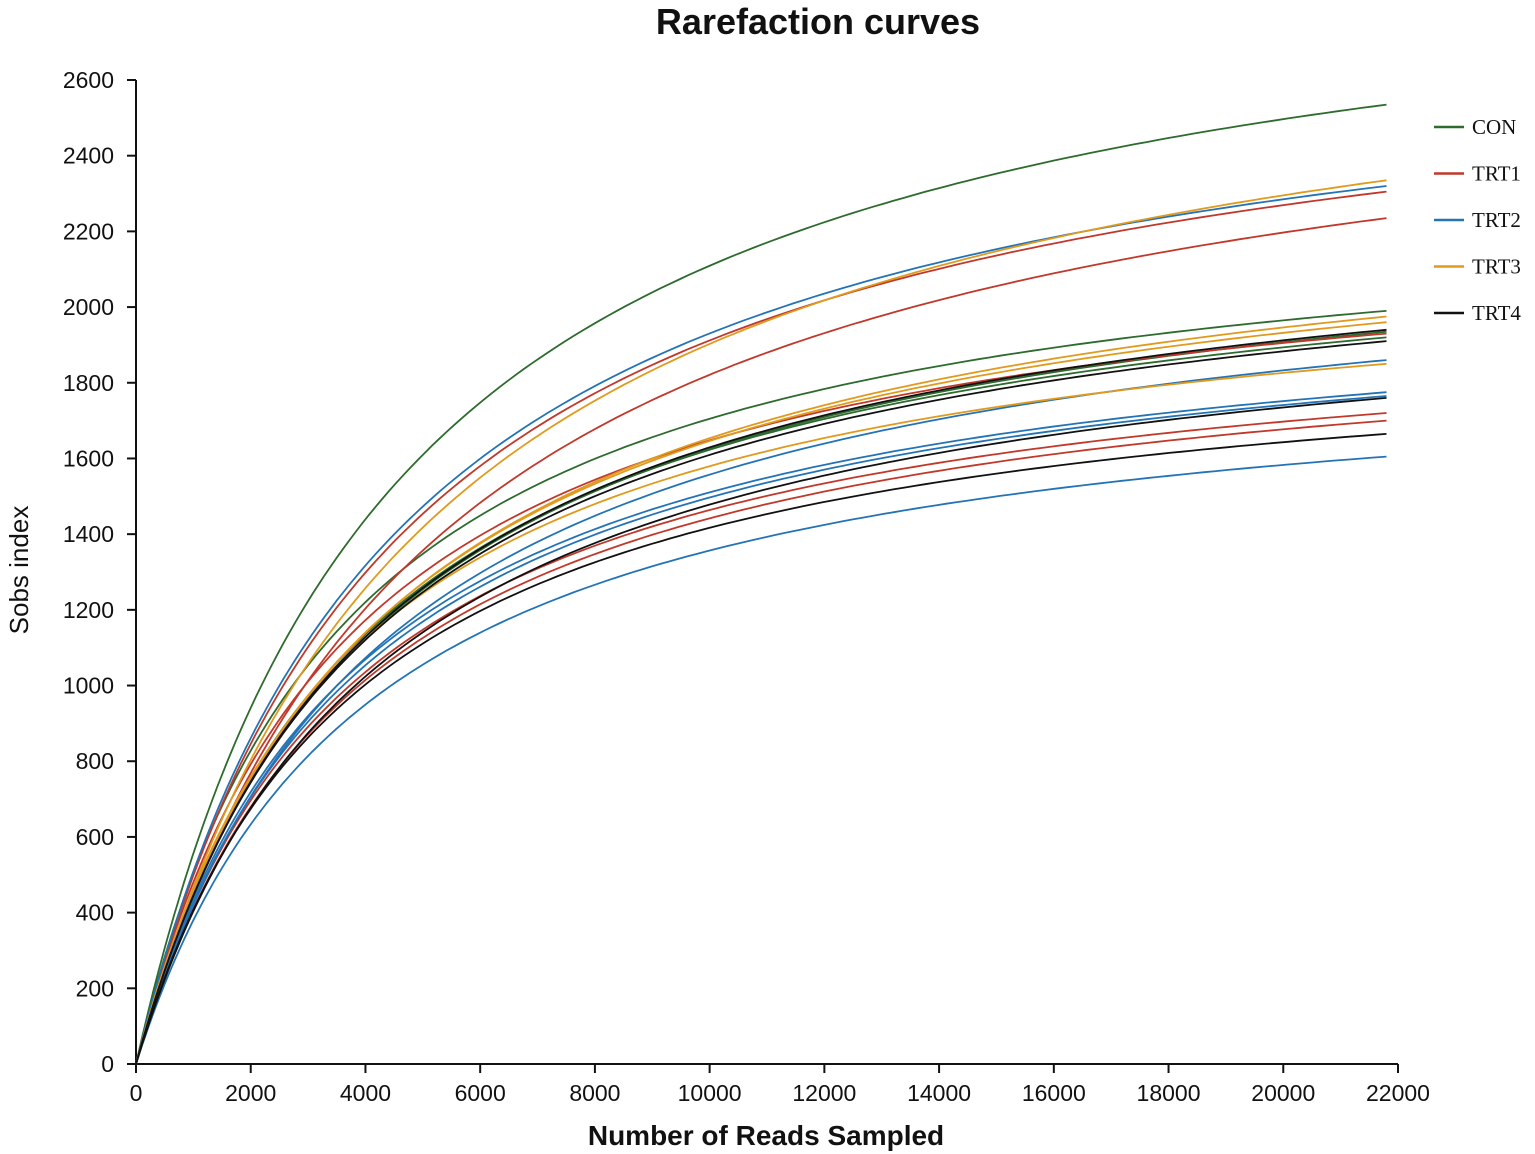 The height and width of the screenshot is (1154, 1535). I want to click on x-axis-label: Number of Reads Sampled, so click(766, 1135).